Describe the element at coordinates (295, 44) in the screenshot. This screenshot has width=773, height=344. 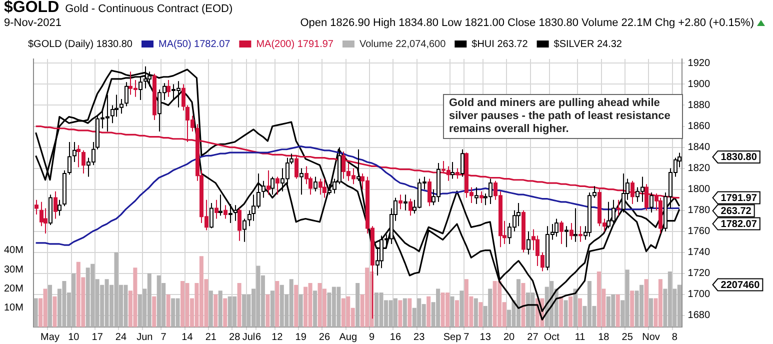
I see `legend-label: MA(200) 1791.97` at that location.